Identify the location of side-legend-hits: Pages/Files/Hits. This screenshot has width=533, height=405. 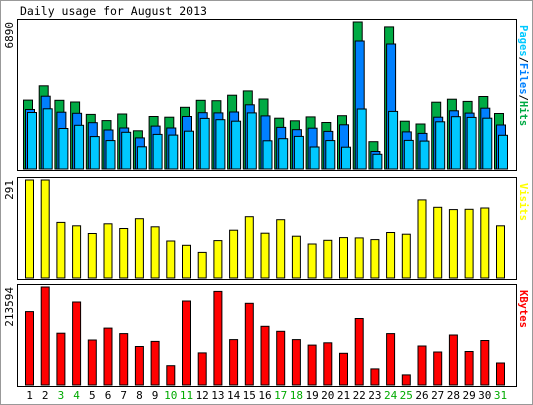
(523, 75).